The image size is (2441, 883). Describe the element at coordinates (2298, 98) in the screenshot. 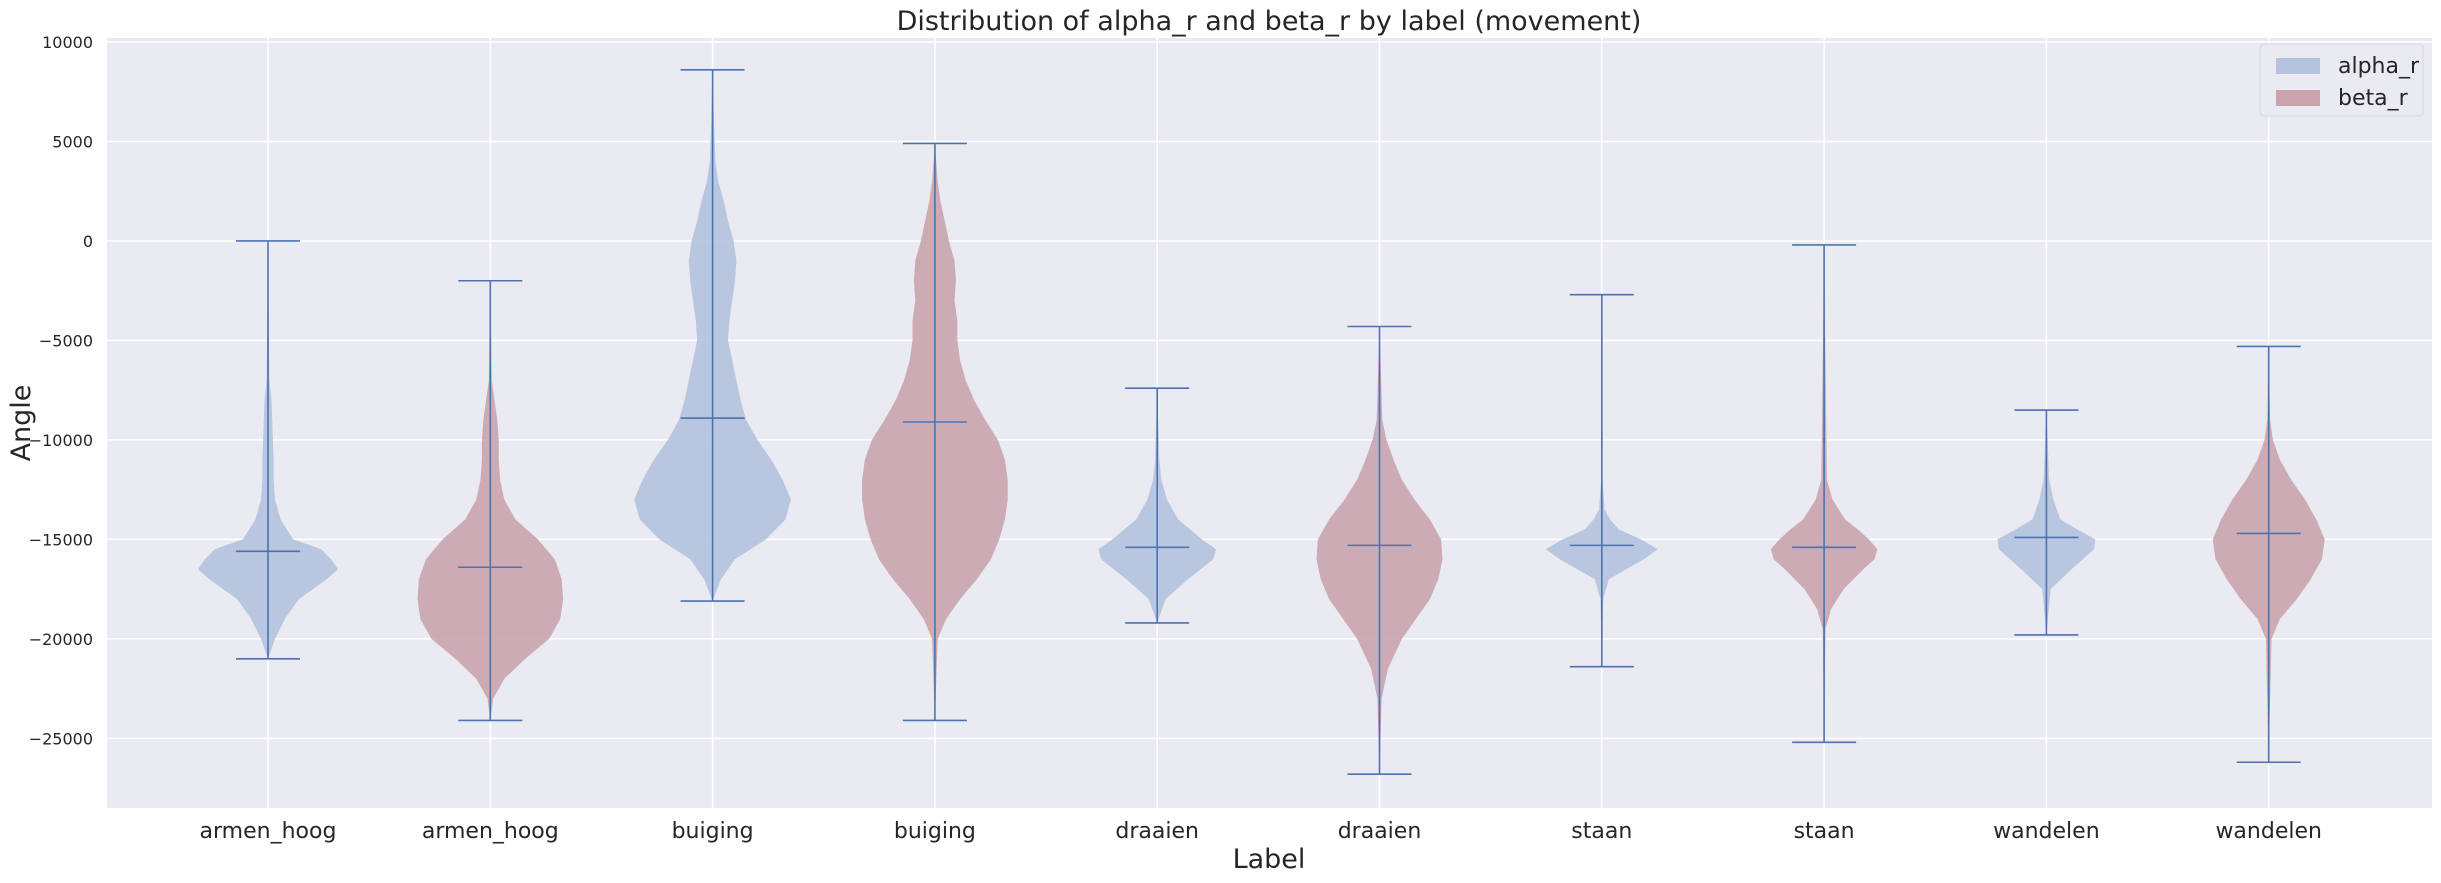

I see `legend-swatch-beta-r` at that location.